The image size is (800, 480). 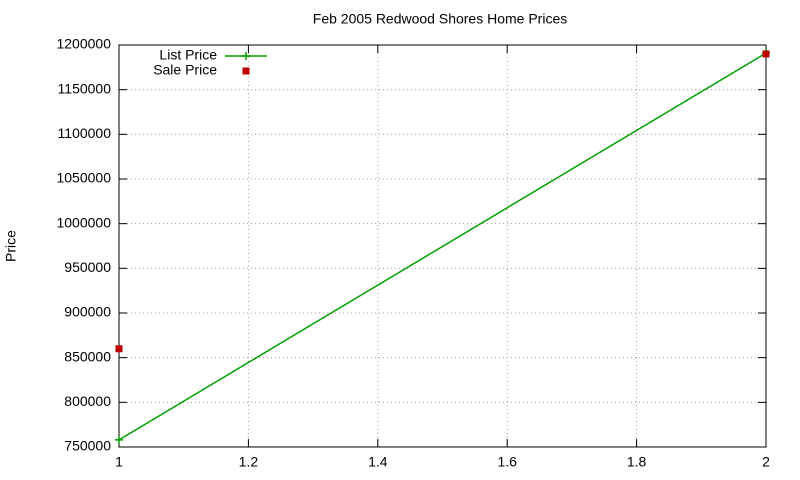 What do you see at coordinates (766, 462) in the screenshot?
I see `x-tick-label: 2` at bounding box center [766, 462].